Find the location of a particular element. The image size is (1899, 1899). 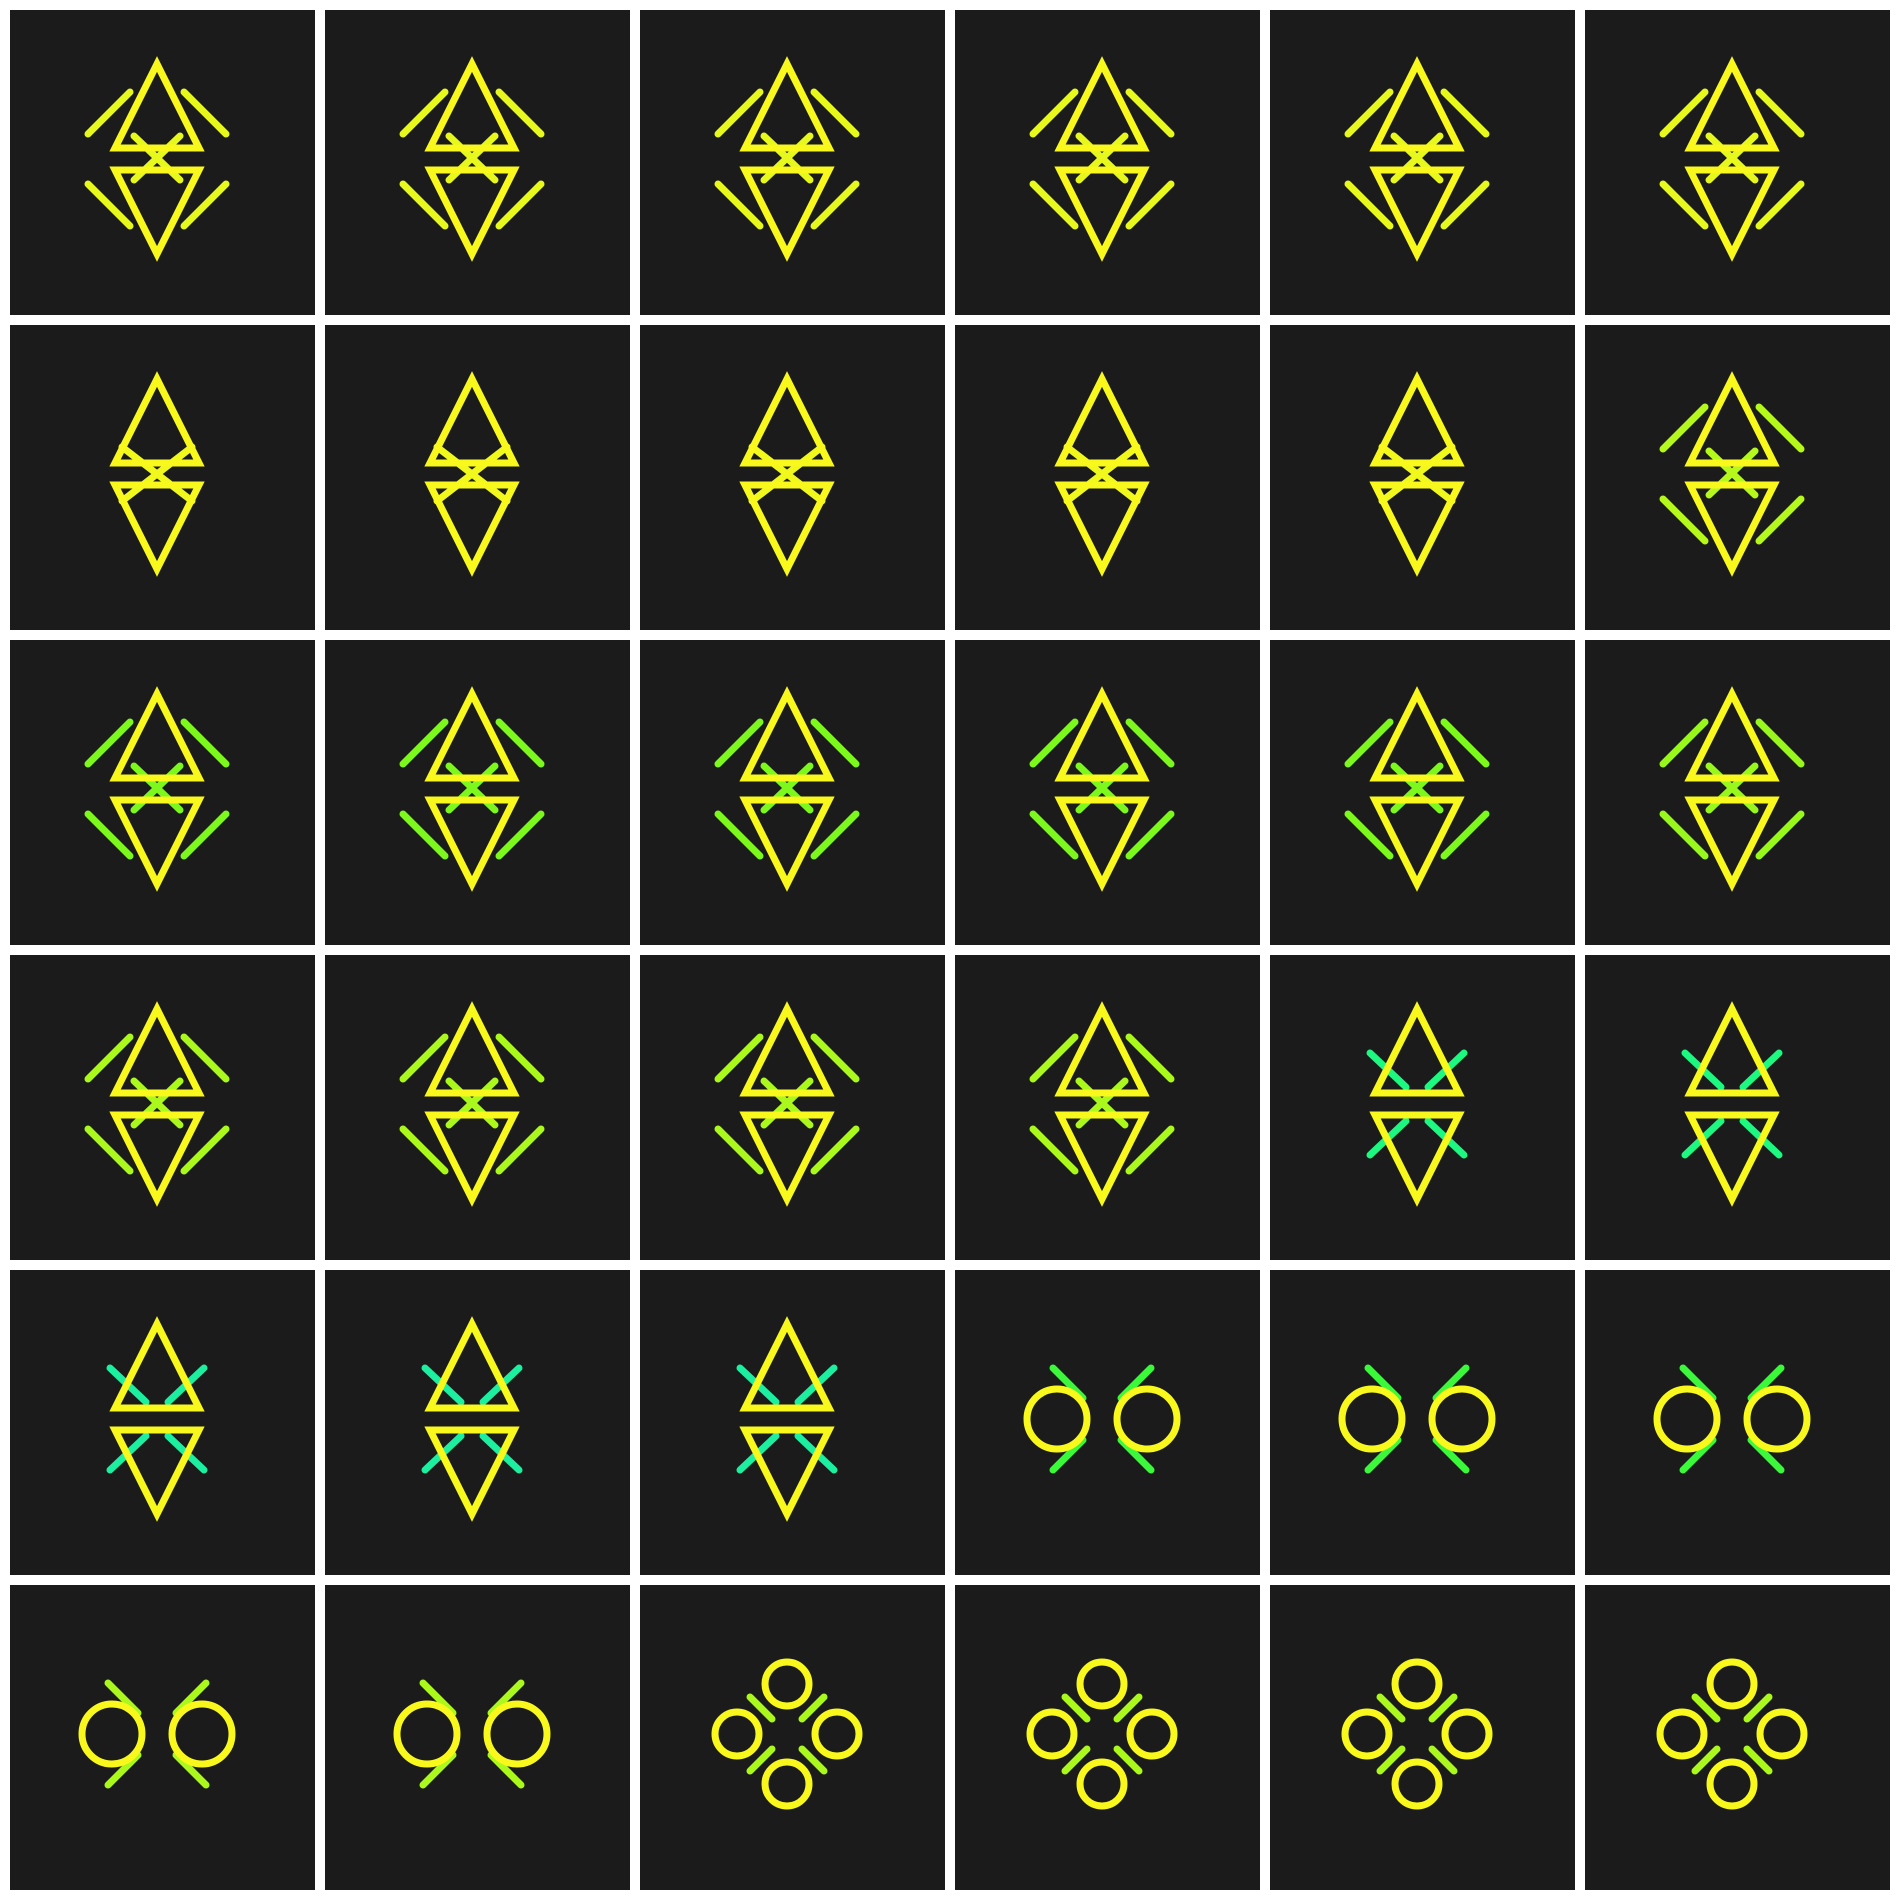

circle-top is located at coordinates (1102, 1684).